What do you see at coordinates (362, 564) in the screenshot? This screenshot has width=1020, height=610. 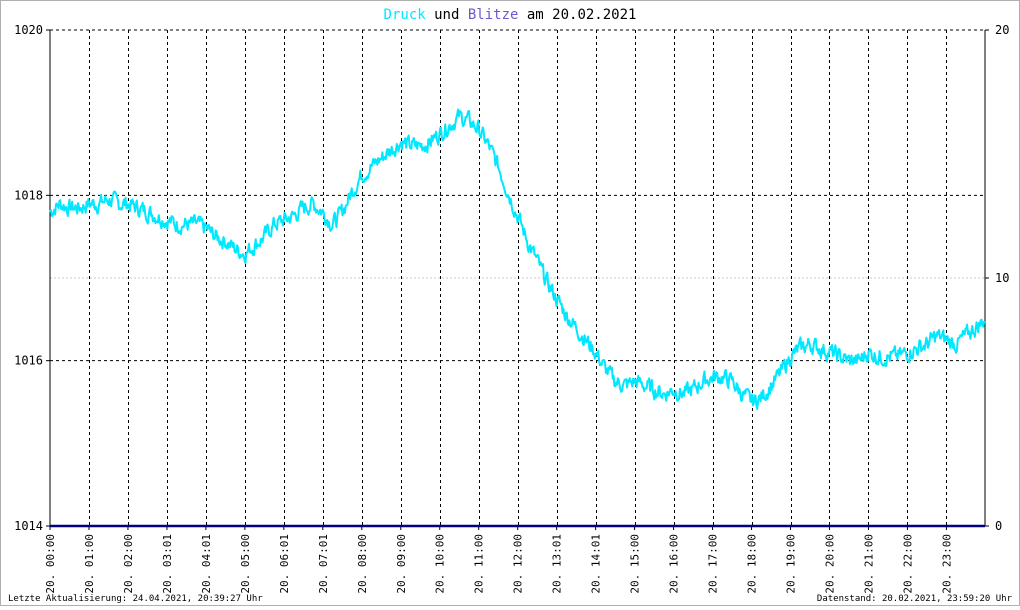 I see `x-tick-label-8: 20. 08:00` at bounding box center [362, 564].